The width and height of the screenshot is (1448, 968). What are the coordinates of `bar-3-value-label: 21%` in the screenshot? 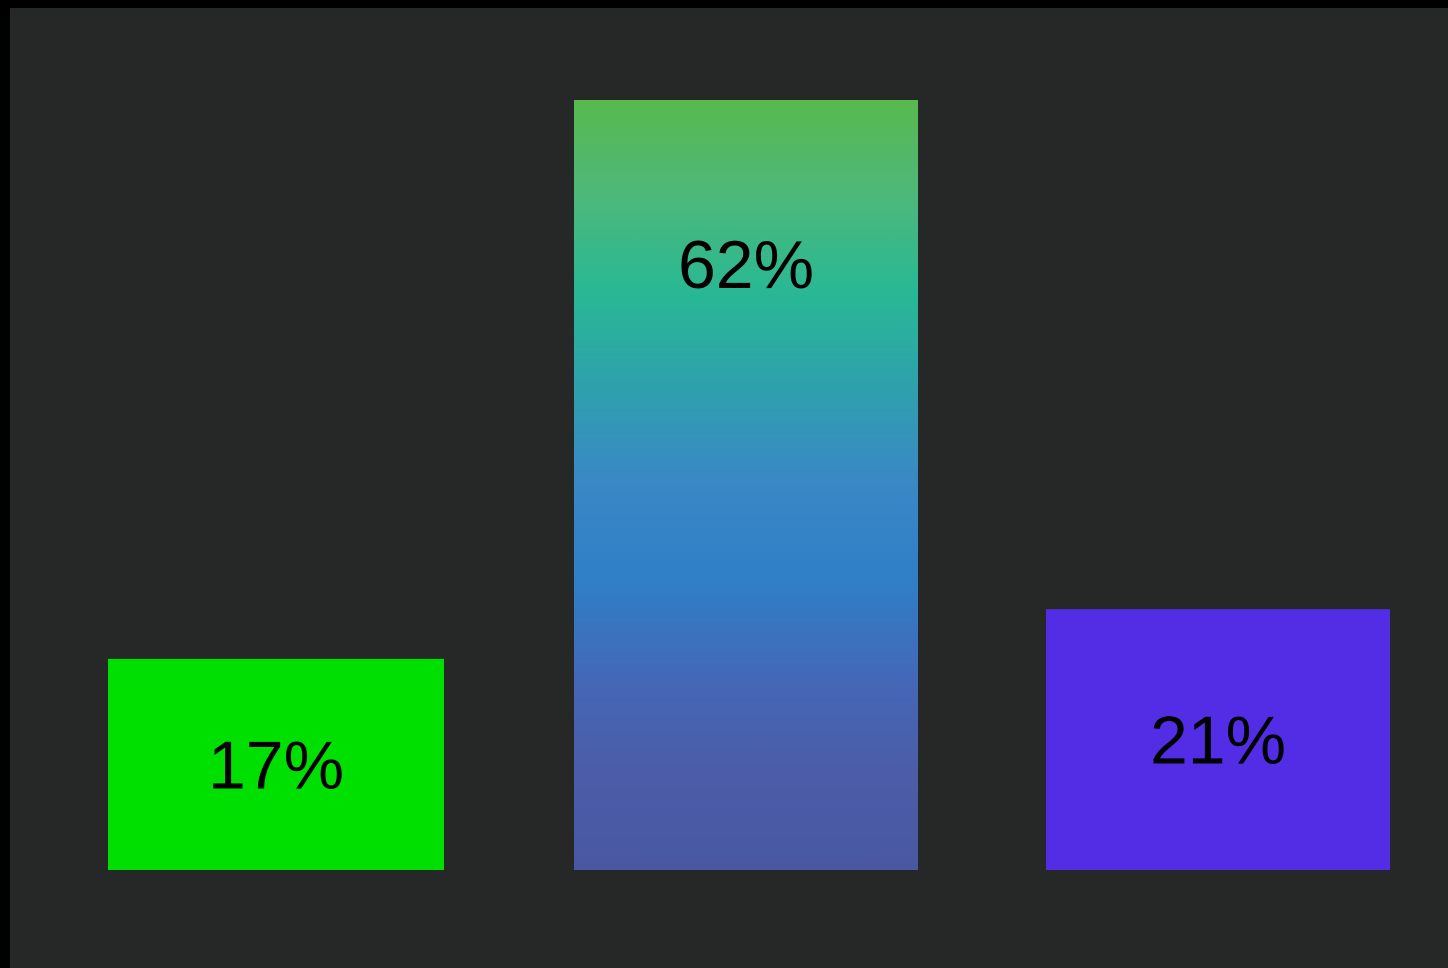 It's located at (1218, 741).